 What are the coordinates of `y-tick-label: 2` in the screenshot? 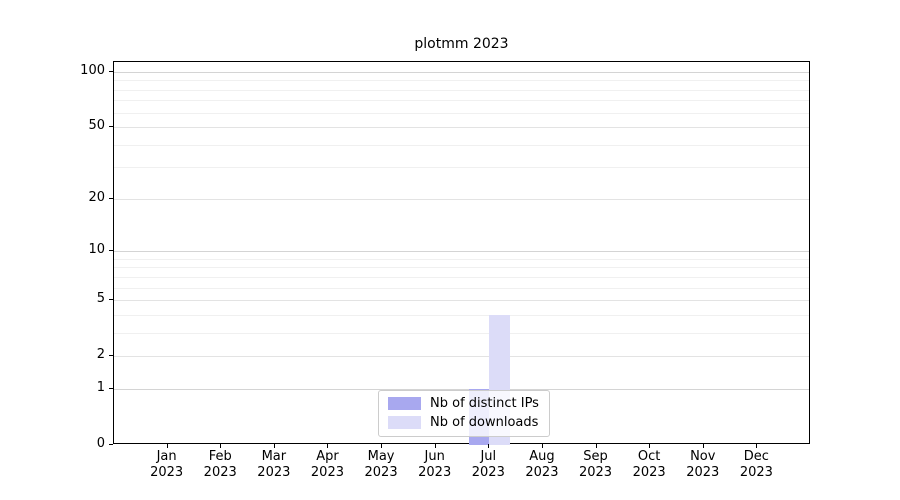 It's located at (100, 355).